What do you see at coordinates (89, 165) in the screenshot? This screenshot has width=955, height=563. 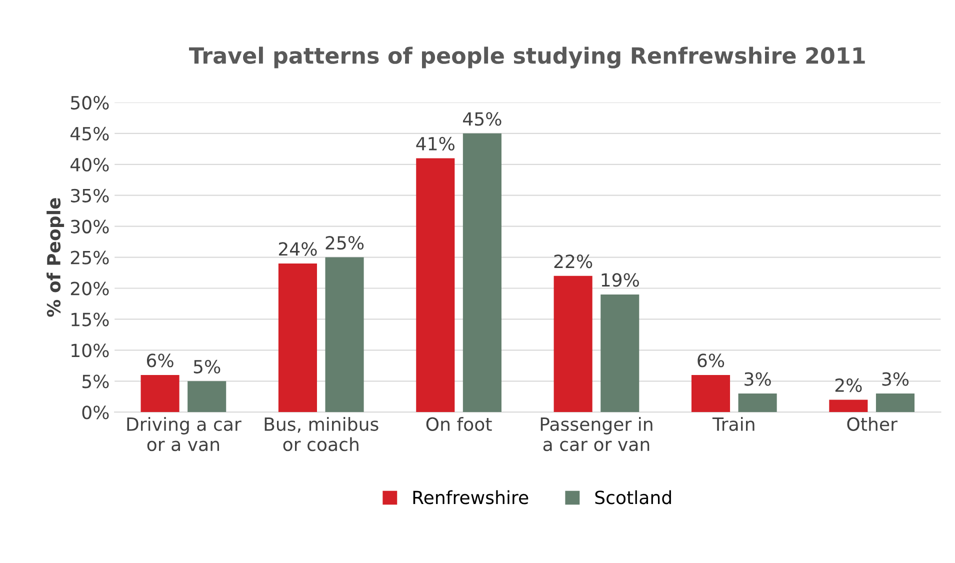 I see `y-tick-label: 40%` at bounding box center [89, 165].